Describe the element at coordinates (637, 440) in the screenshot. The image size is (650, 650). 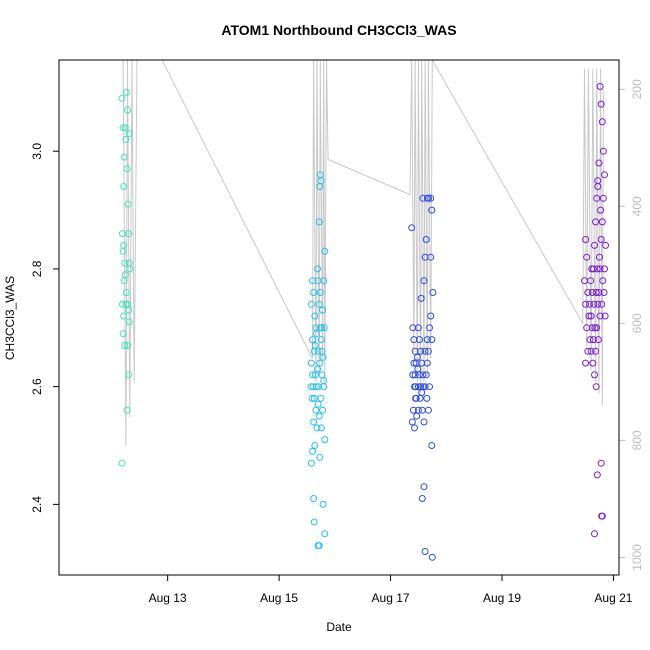
I see `secondary-tick-label: 800` at that location.